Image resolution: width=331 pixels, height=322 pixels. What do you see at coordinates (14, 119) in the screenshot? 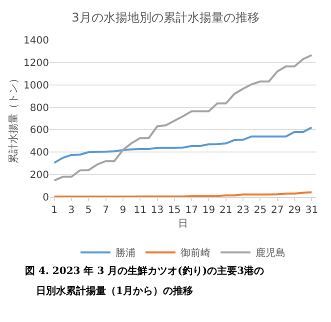
I see `y-axis-title: 累計水揚量（トン）` at bounding box center [14, 119].